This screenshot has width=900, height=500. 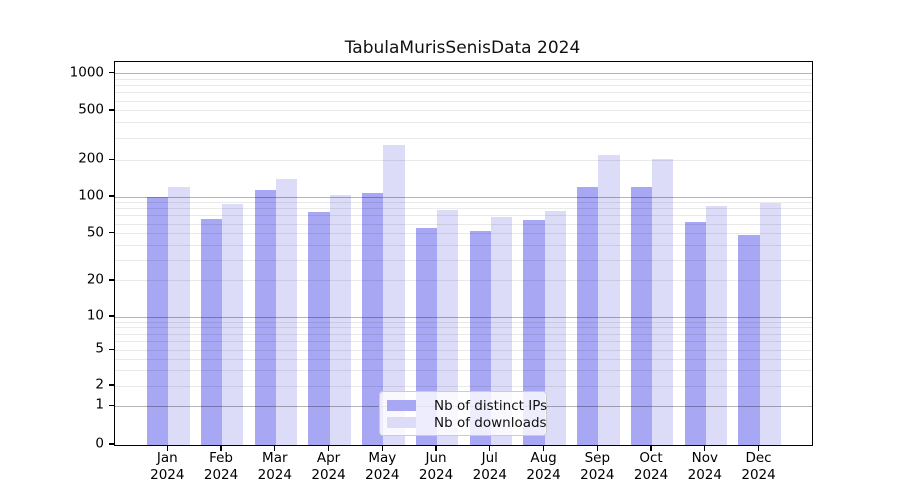 I want to click on x-tick-label-nov: Nov 2024, so click(x=704, y=466).